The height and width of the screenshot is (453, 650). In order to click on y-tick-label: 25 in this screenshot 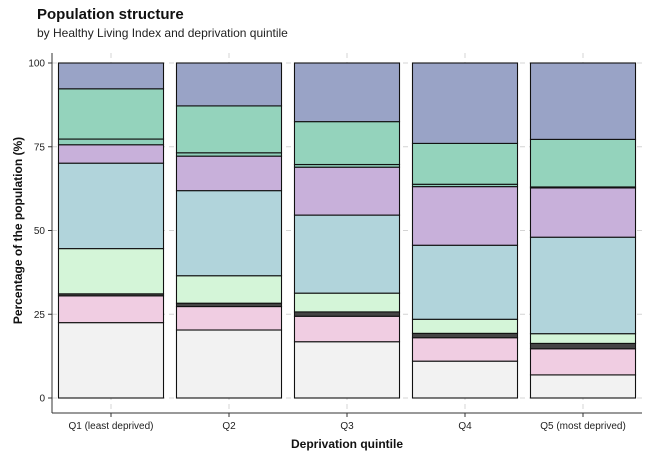, I will do `click(40, 315)`.